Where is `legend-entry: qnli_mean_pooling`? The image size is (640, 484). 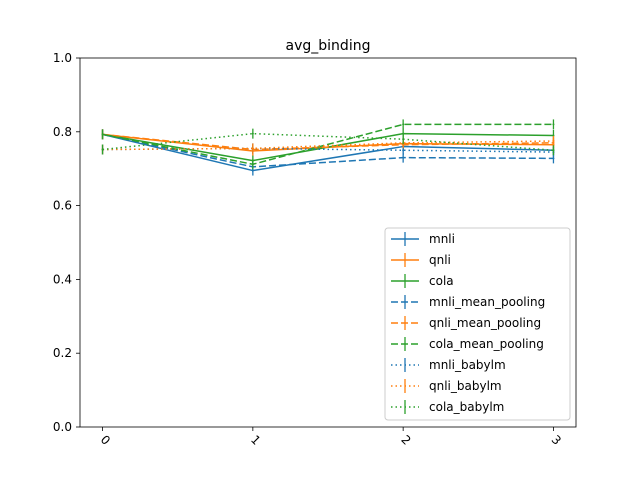
legend-entry: qnli_mean_pooling is located at coordinates (466, 323).